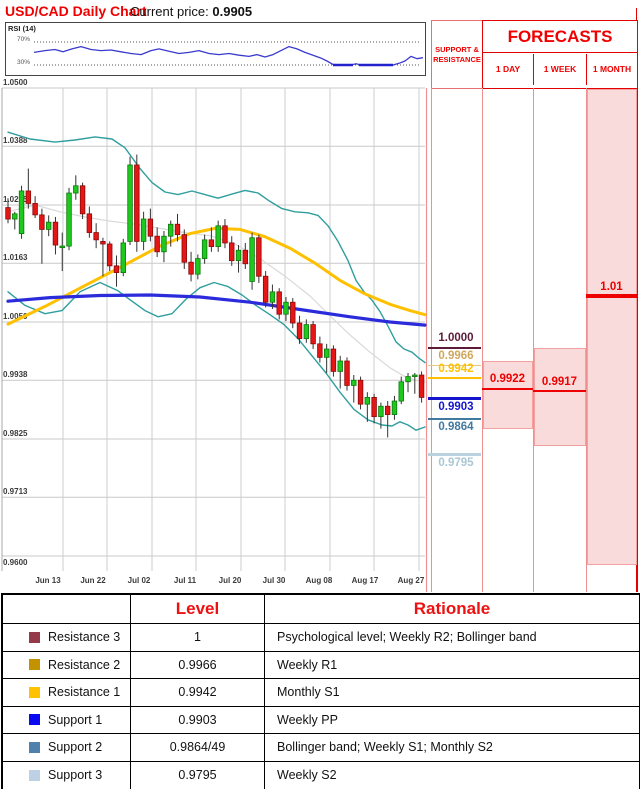 The height and width of the screenshot is (789, 640). I want to click on rsi-lower-tick-label: 30%, so click(24, 62).